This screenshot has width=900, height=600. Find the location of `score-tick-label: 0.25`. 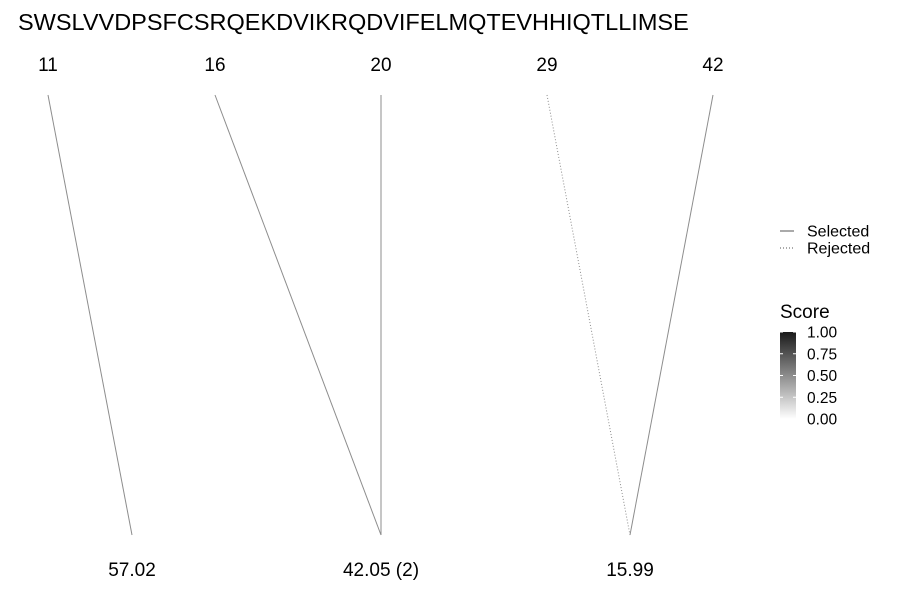

score-tick-label: 0.25 is located at coordinates (822, 398).